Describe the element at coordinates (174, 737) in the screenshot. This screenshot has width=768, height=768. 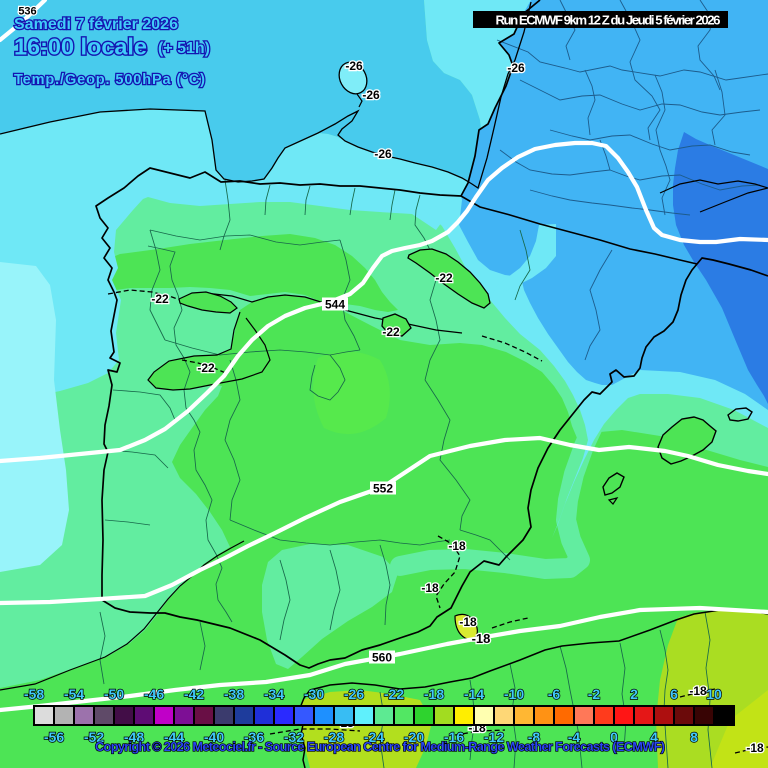
I see `svg-text: -44` at that location.